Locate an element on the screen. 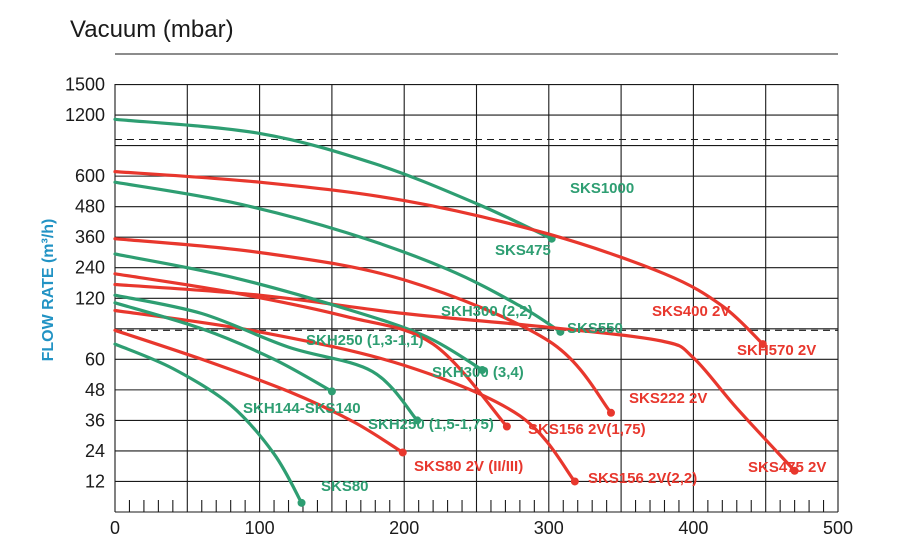 This screenshot has width=900, height=552. label-sks475: SKS475 is located at coordinates (523, 250).